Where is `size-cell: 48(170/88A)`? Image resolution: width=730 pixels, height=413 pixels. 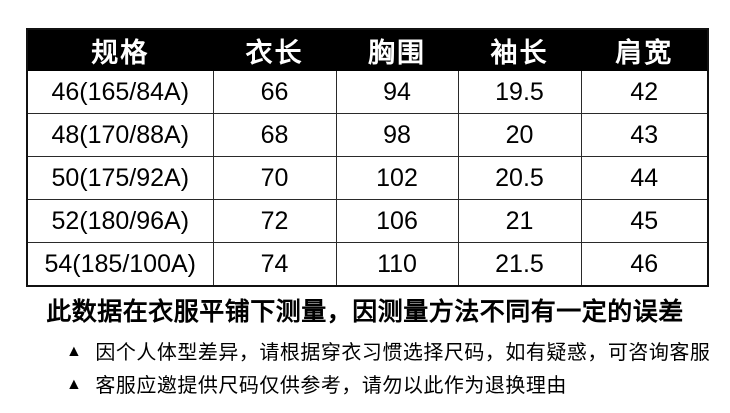
size-cell: 48(170/88A) is located at coordinates (120, 135).